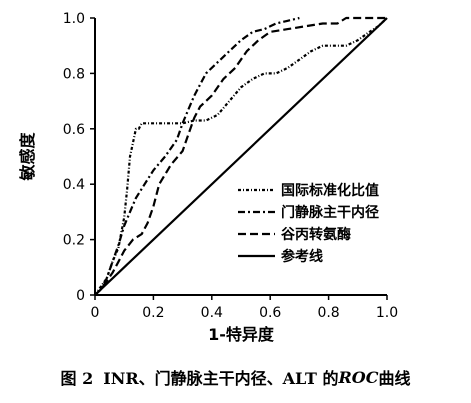 This screenshot has width=471, height=403. What do you see at coordinates (328, 313) in the screenshot?
I see `x-tick-label: 0.8` at bounding box center [328, 313].